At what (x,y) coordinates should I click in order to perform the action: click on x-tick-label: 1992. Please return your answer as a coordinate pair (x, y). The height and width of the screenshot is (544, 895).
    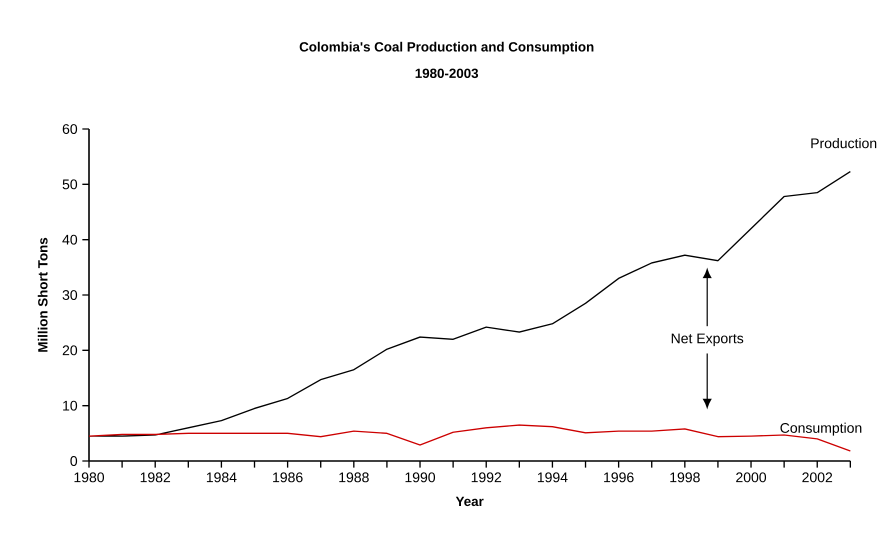
    Looking at the image, I should click on (487, 477).